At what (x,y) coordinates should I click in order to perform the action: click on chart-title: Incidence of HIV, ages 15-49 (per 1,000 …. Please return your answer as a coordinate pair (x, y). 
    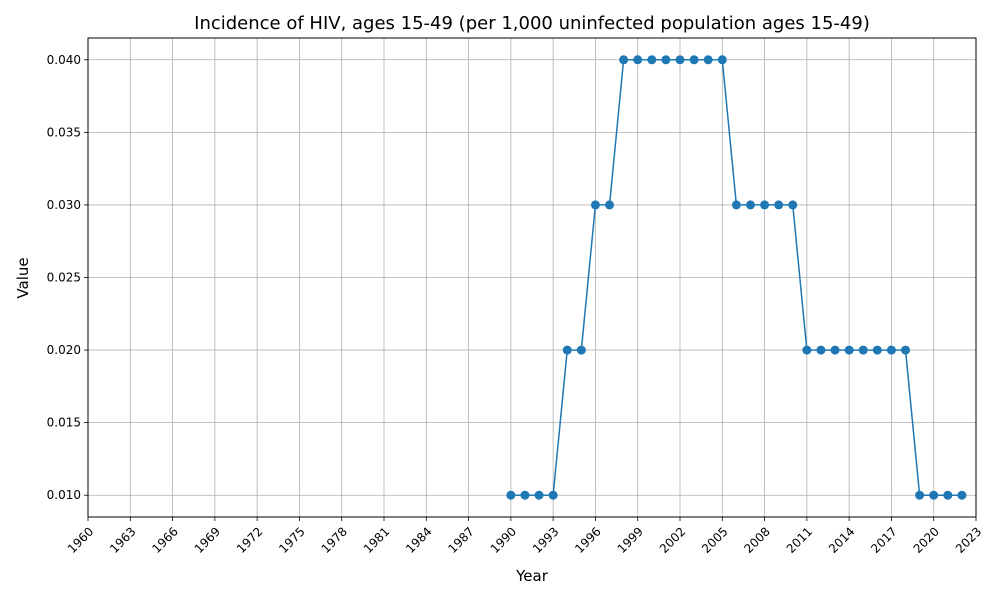
    Looking at the image, I should click on (532, 23).